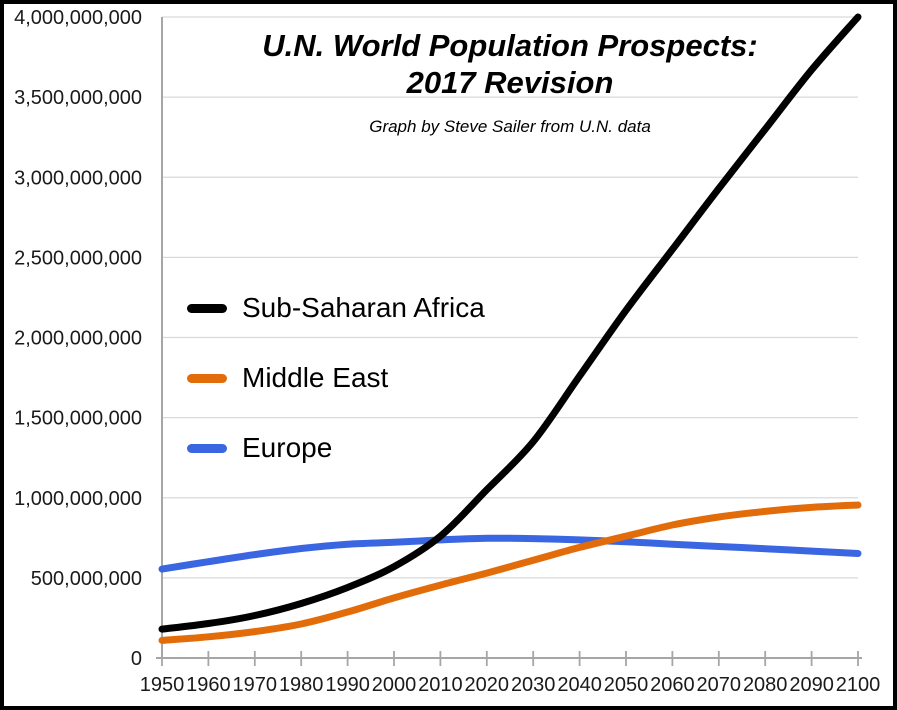  Describe the element at coordinates (136, 659) in the screenshot. I see `y-tick-label: 0` at that location.